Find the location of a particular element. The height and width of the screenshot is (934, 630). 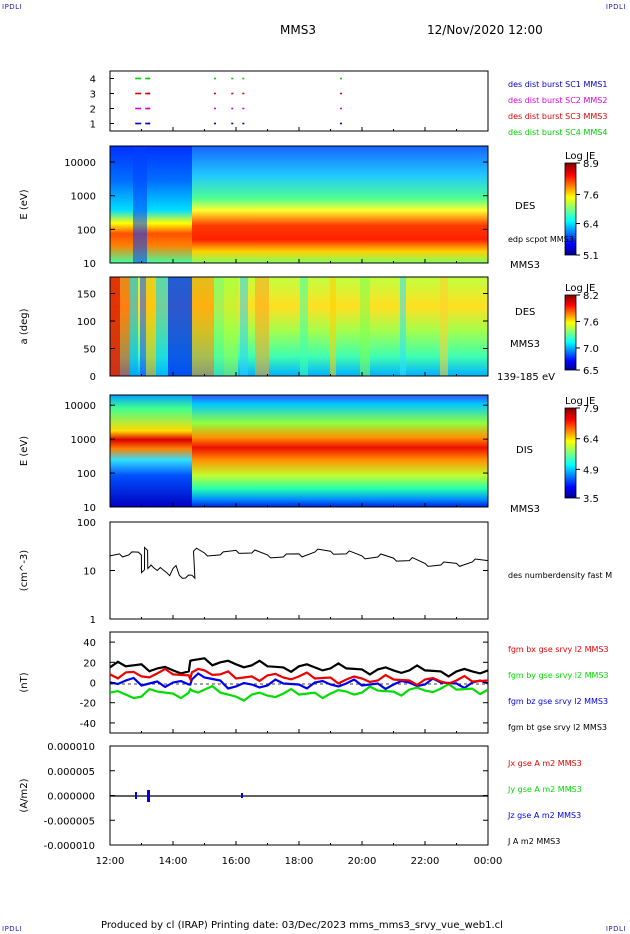

burst-legend-entry: des dist burst SC1 MMS1 is located at coordinates (557, 84).